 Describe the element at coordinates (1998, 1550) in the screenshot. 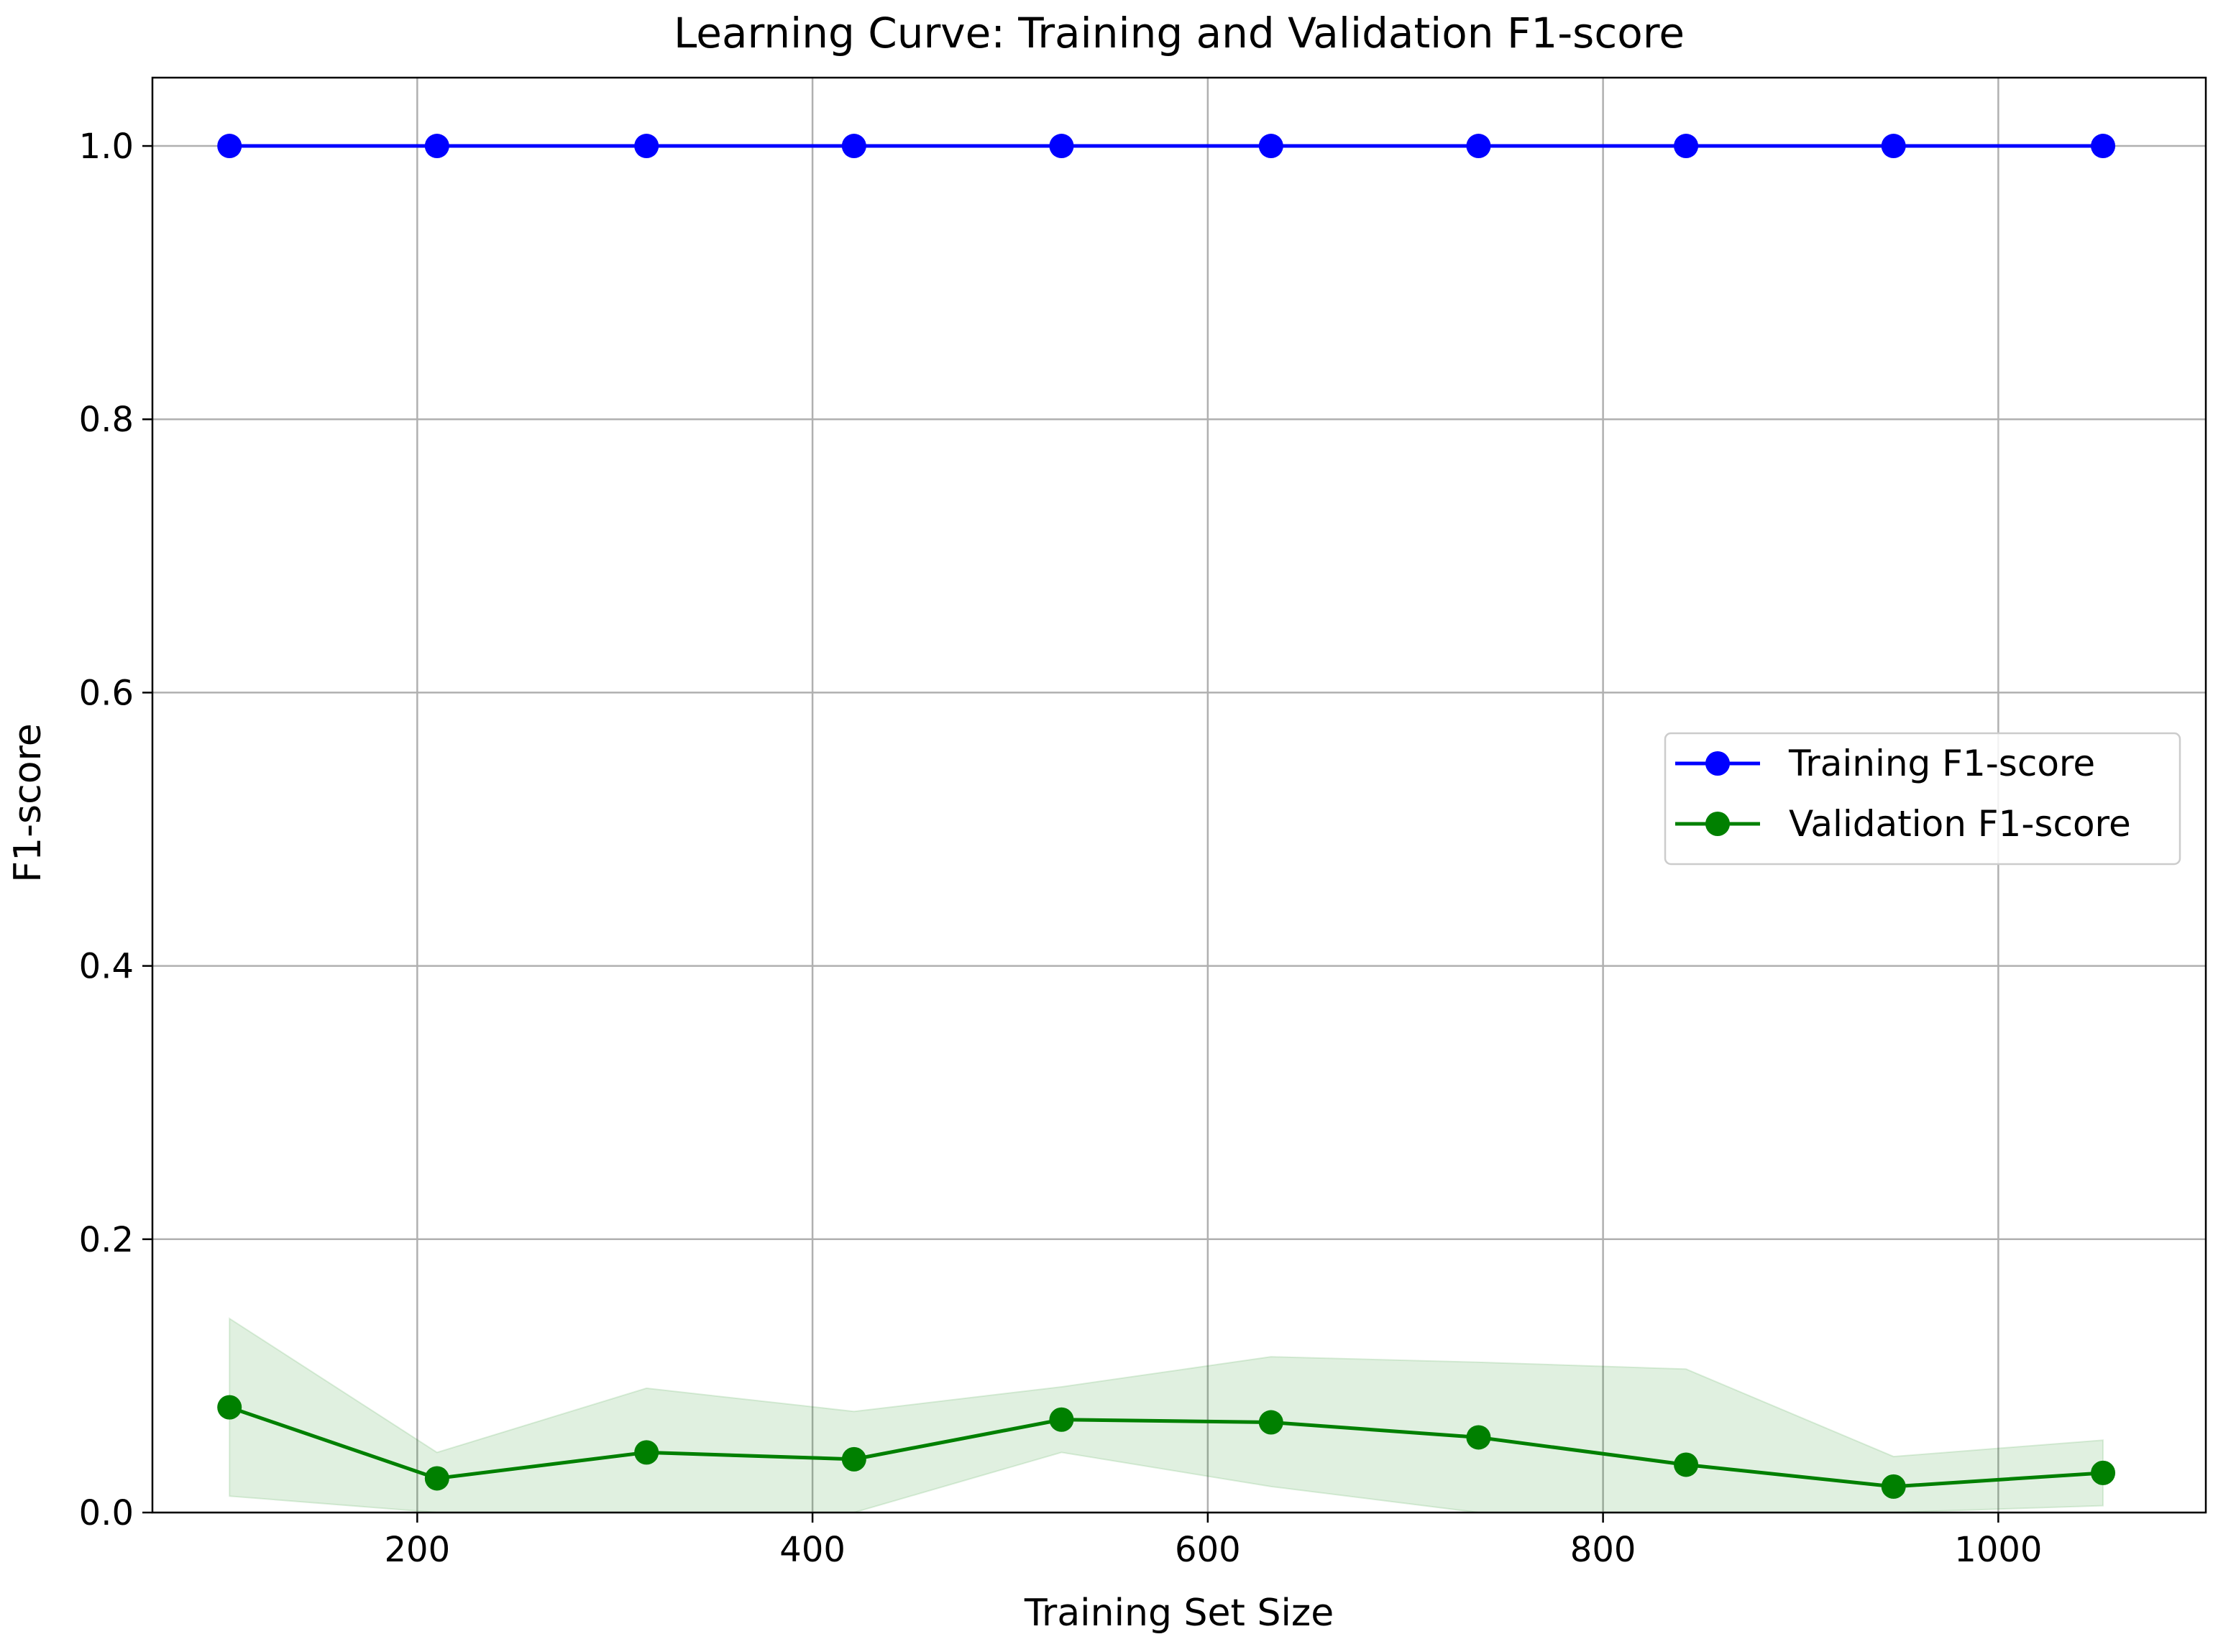

I see `x-tick-label: 1000` at that location.